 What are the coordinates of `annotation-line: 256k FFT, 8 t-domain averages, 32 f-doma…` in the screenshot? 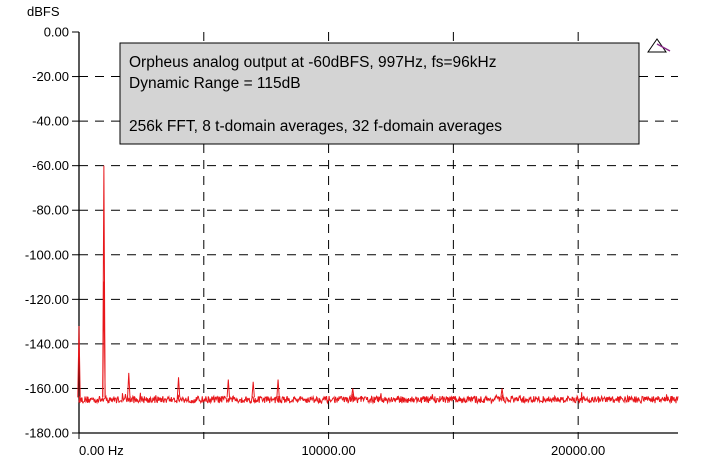 It's located at (315, 126).